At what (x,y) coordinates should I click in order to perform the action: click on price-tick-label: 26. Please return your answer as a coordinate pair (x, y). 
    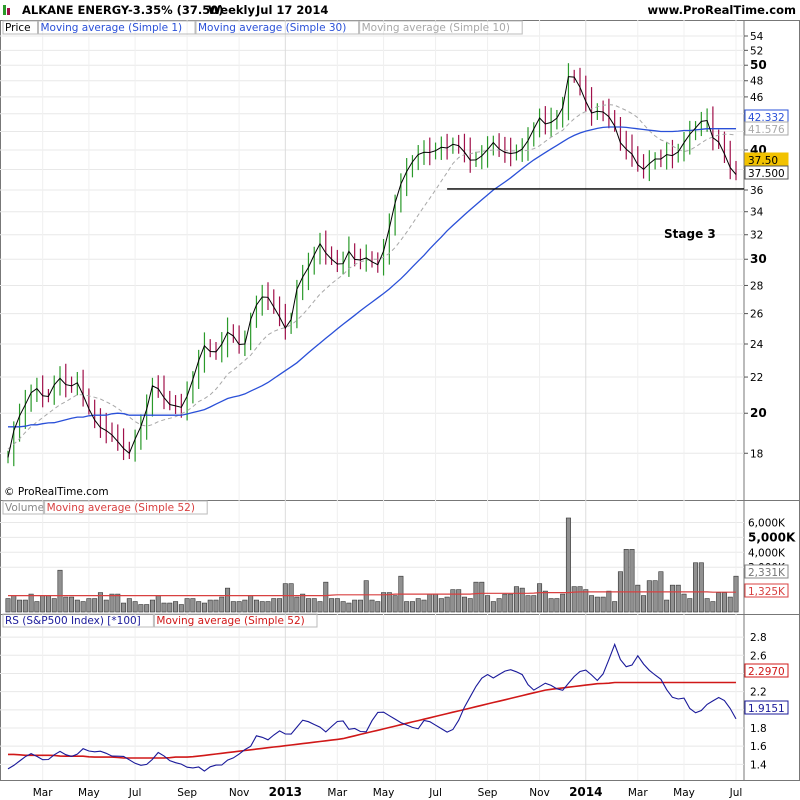
    Looking at the image, I should click on (757, 315).